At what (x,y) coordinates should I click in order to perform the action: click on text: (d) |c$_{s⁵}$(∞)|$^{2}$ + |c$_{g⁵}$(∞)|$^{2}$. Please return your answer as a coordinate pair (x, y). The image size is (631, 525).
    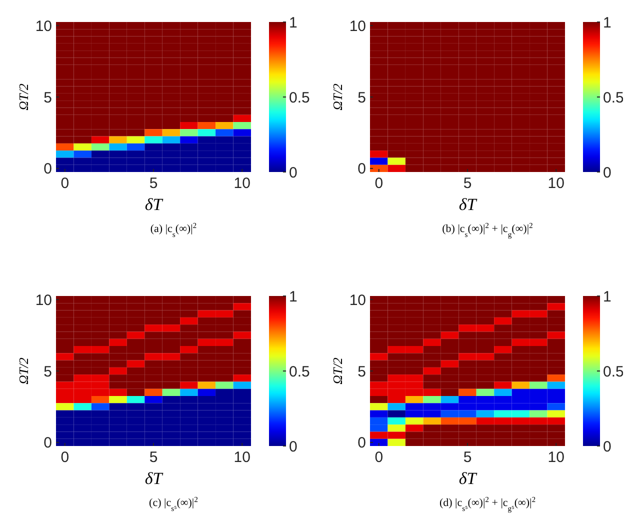
    Looking at the image, I should click on (487, 503).